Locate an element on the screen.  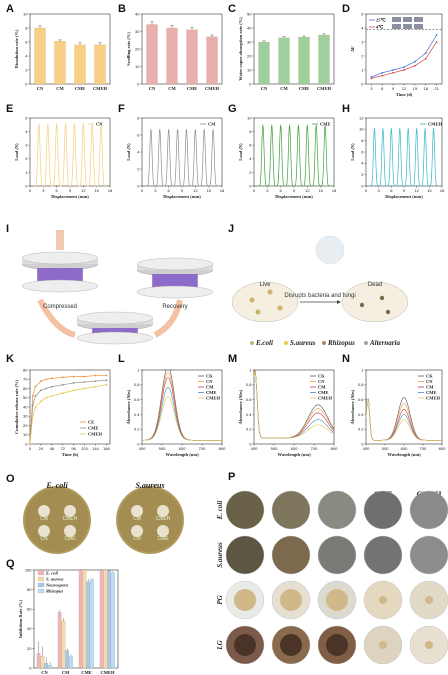
y-tick-label: 3 is located at coordinates (362, 41).